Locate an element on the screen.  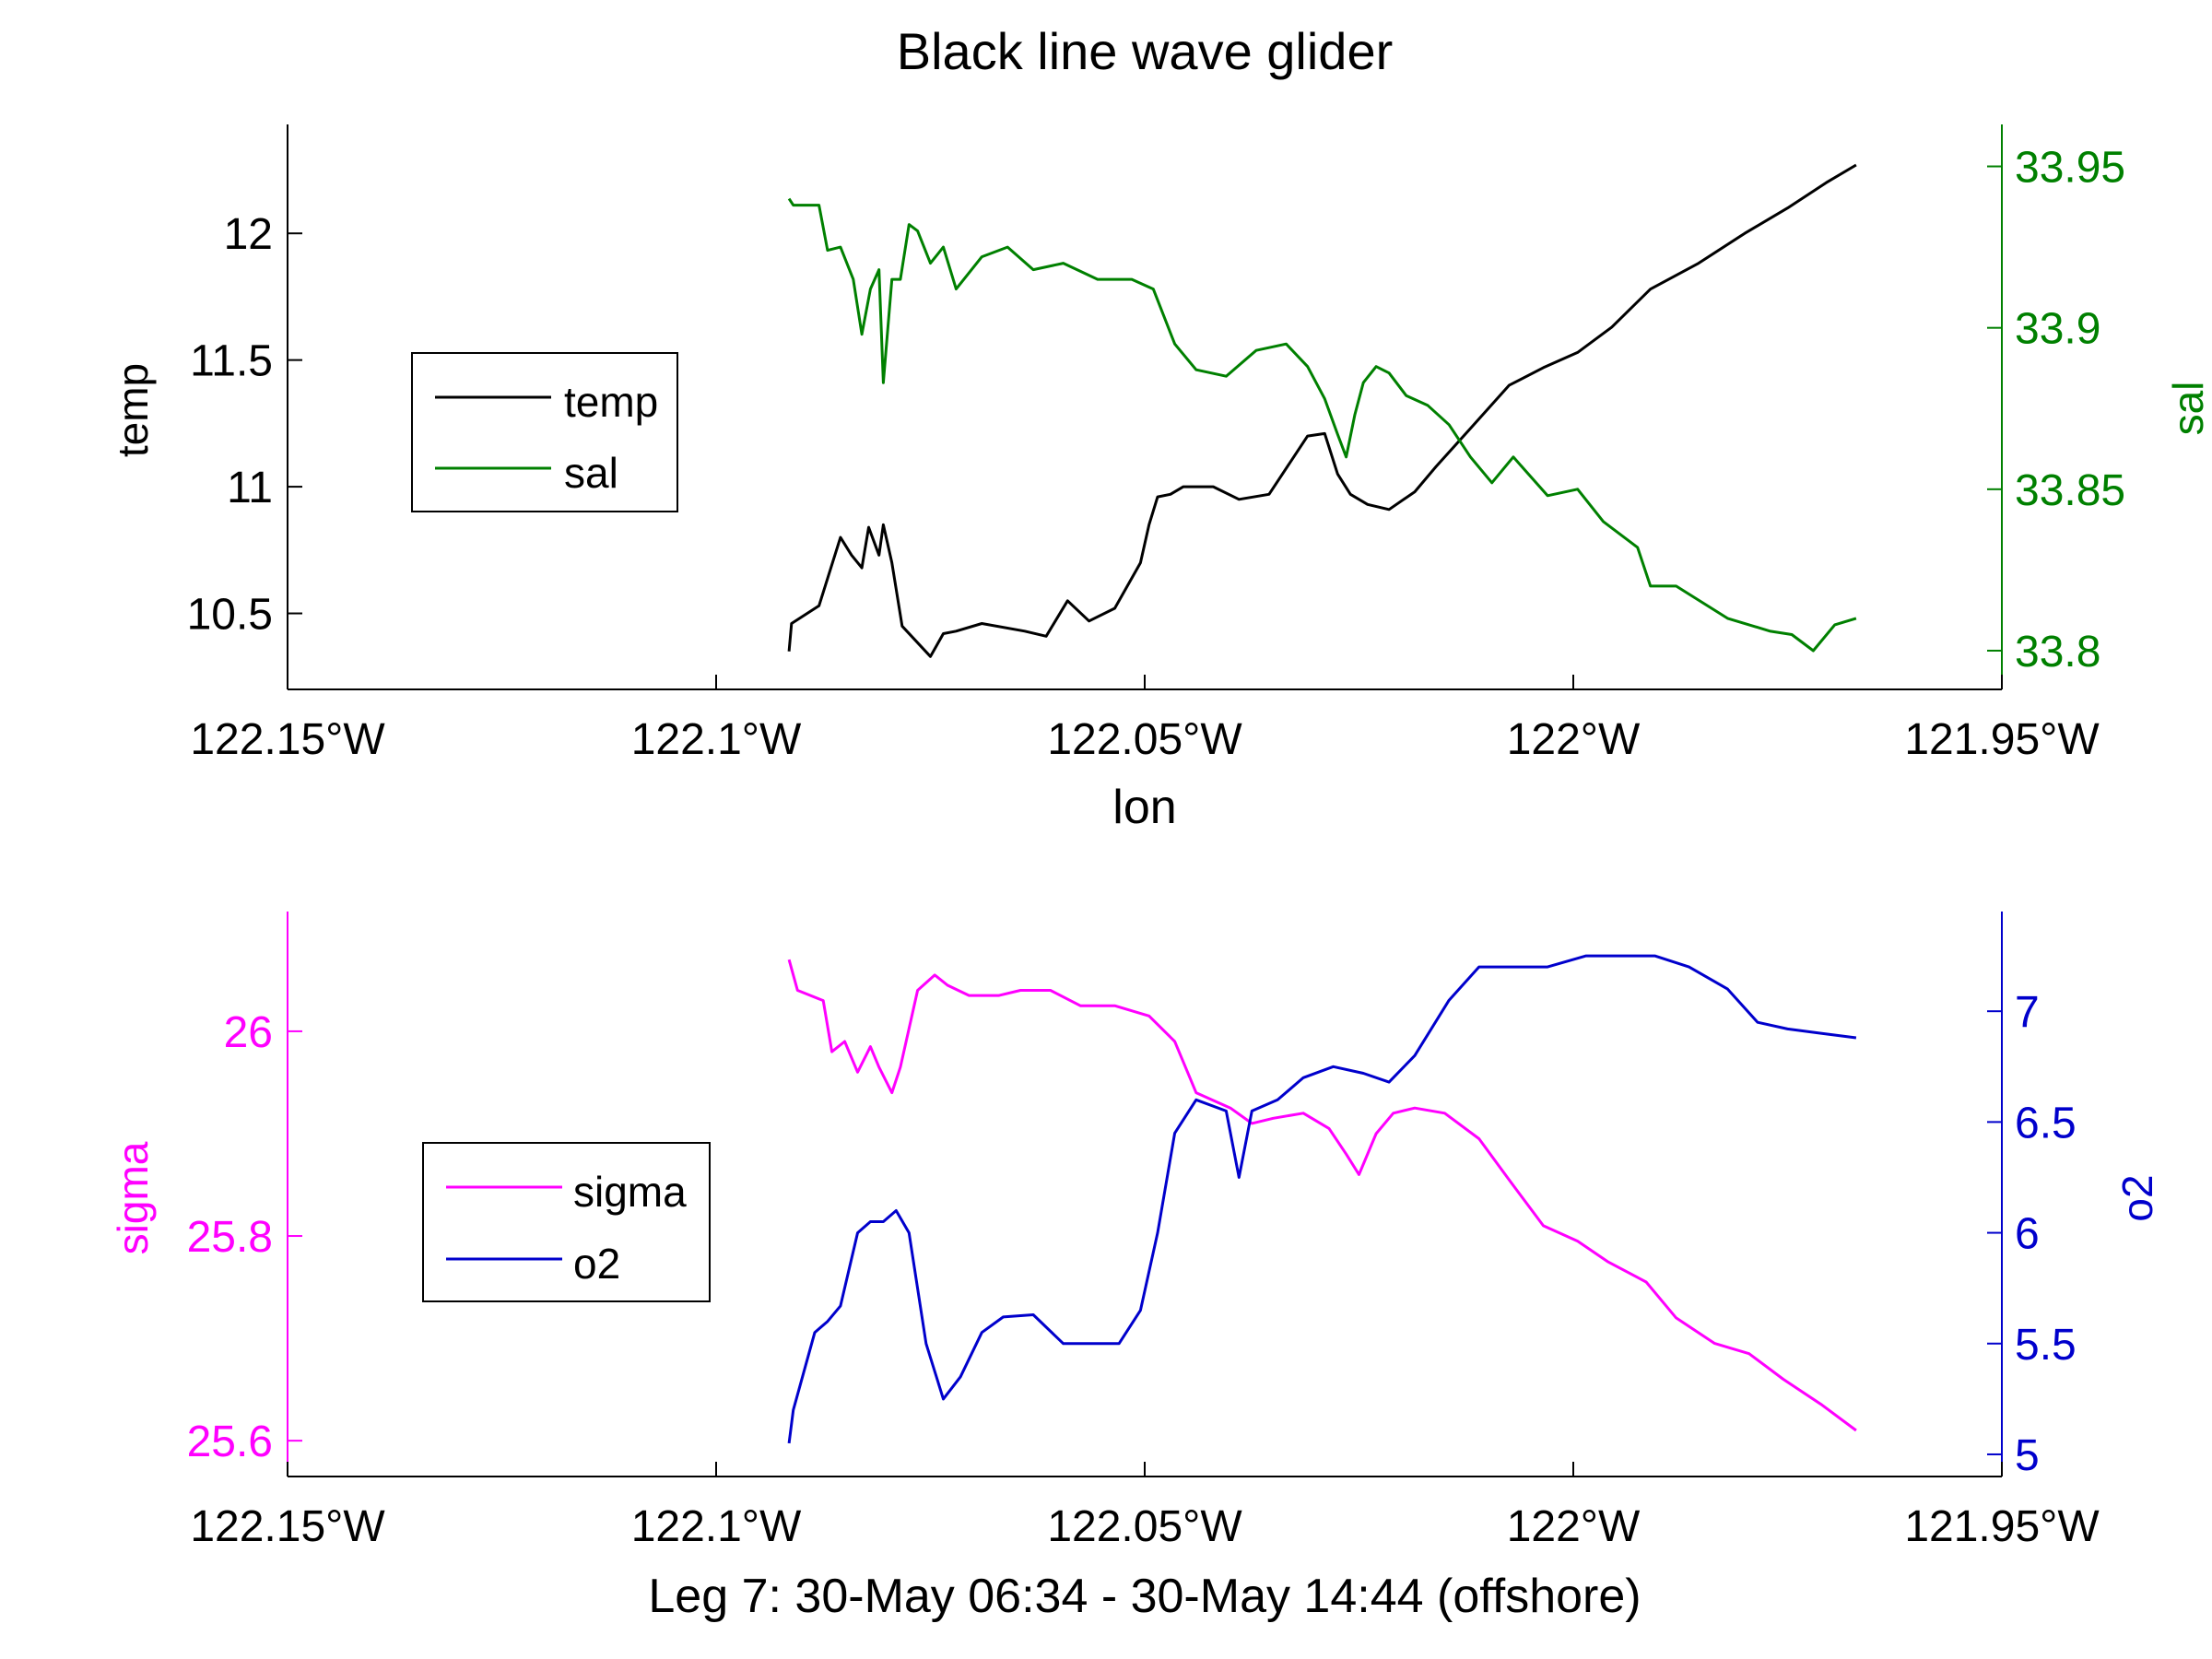
top-y-right-label: sal is located at coordinates (2188, 409).